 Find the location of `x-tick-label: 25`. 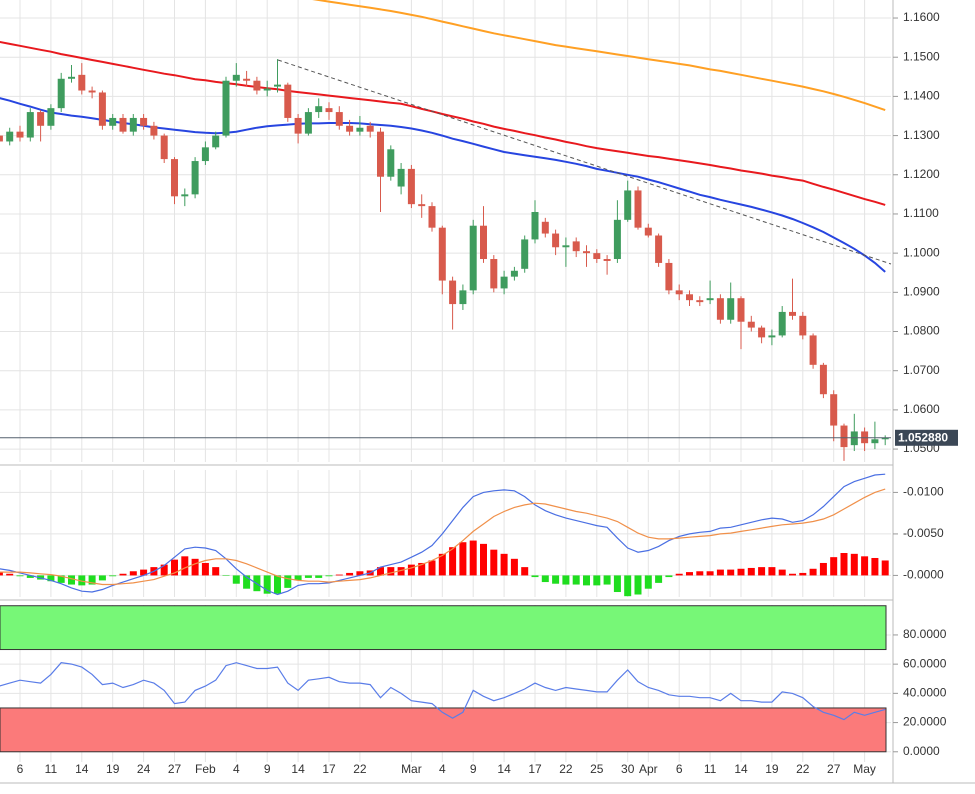

x-tick-label: 25 is located at coordinates (597, 769).